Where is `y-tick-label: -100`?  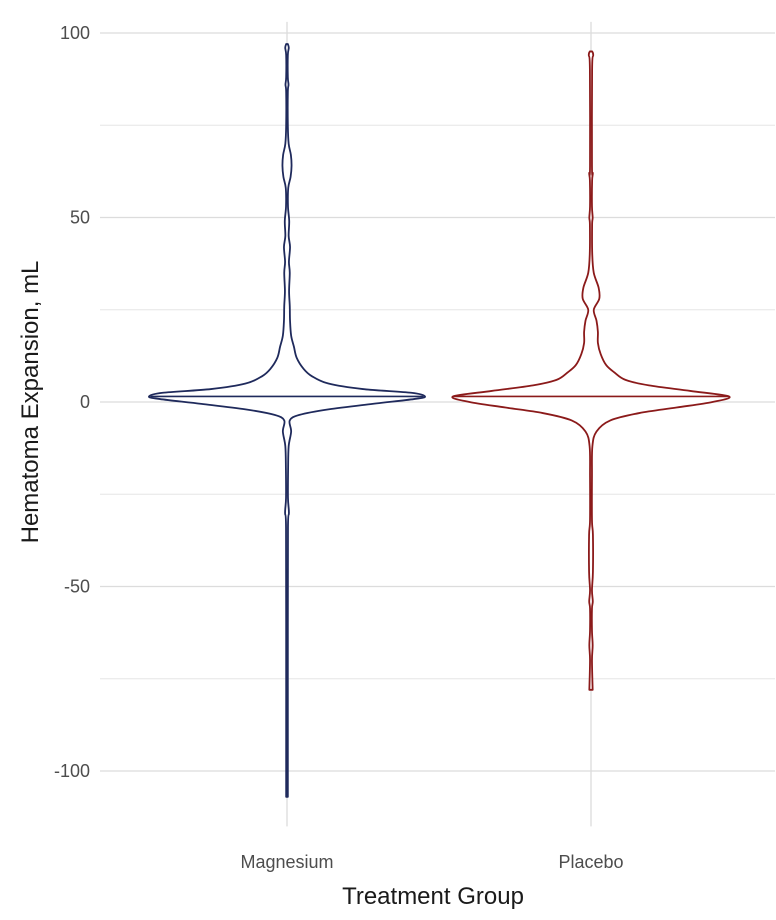 y-tick-label: -100 is located at coordinates (72, 771).